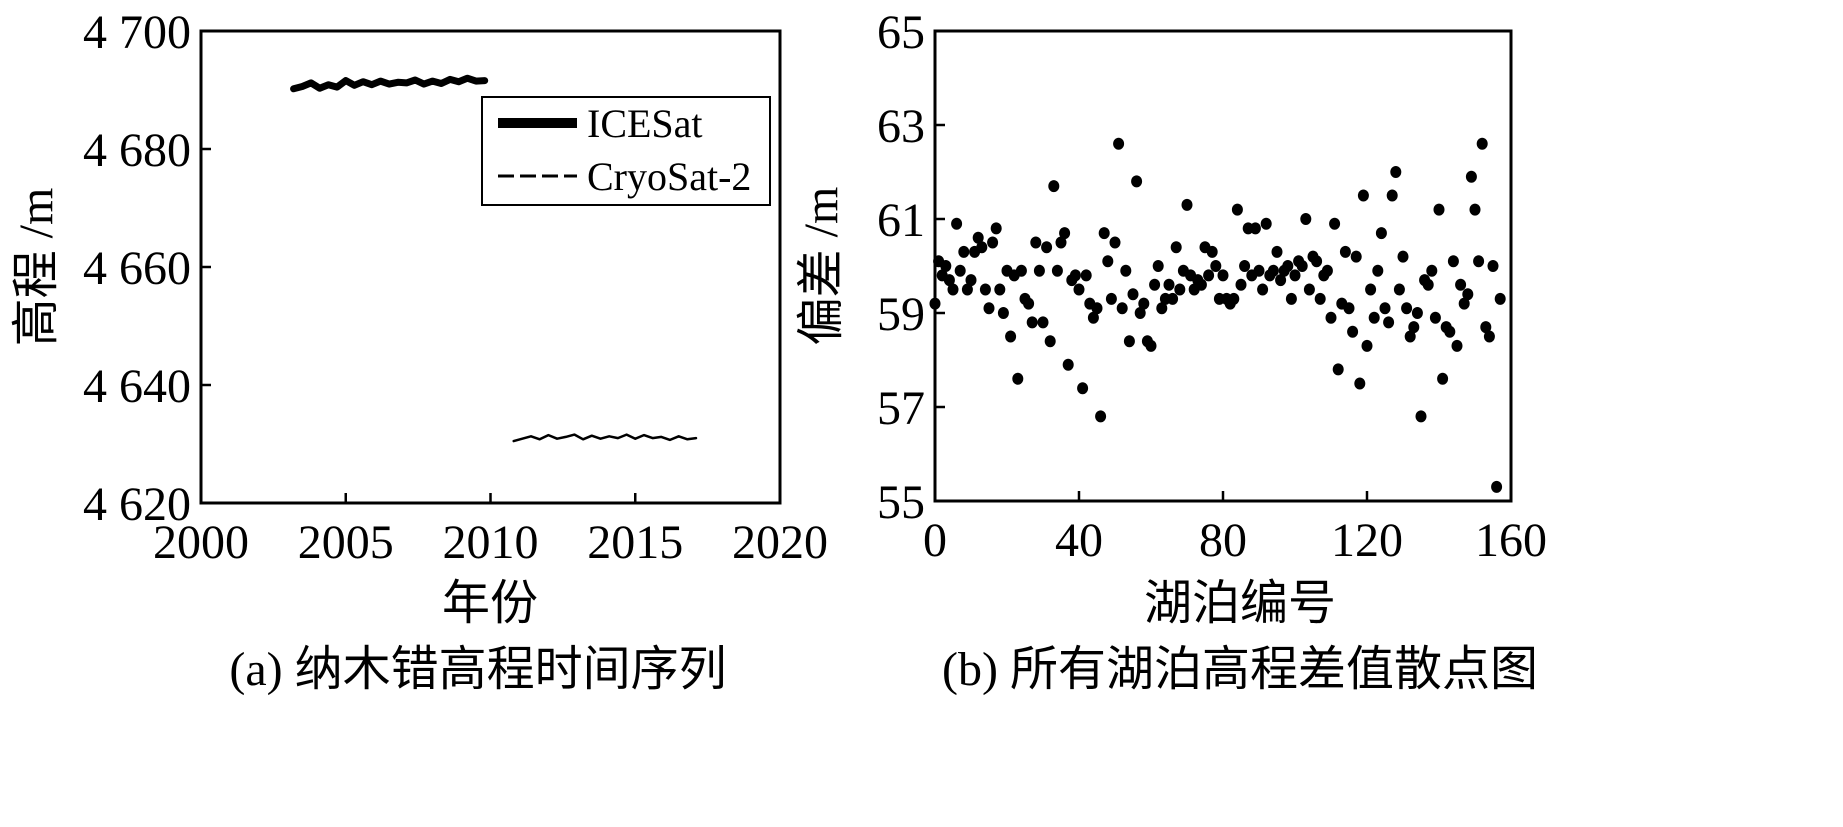 The width and height of the screenshot is (1843, 827). Describe the element at coordinates (491, 542) in the screenshot. I see `panel-a-x-tick-label: 2010` at that location.